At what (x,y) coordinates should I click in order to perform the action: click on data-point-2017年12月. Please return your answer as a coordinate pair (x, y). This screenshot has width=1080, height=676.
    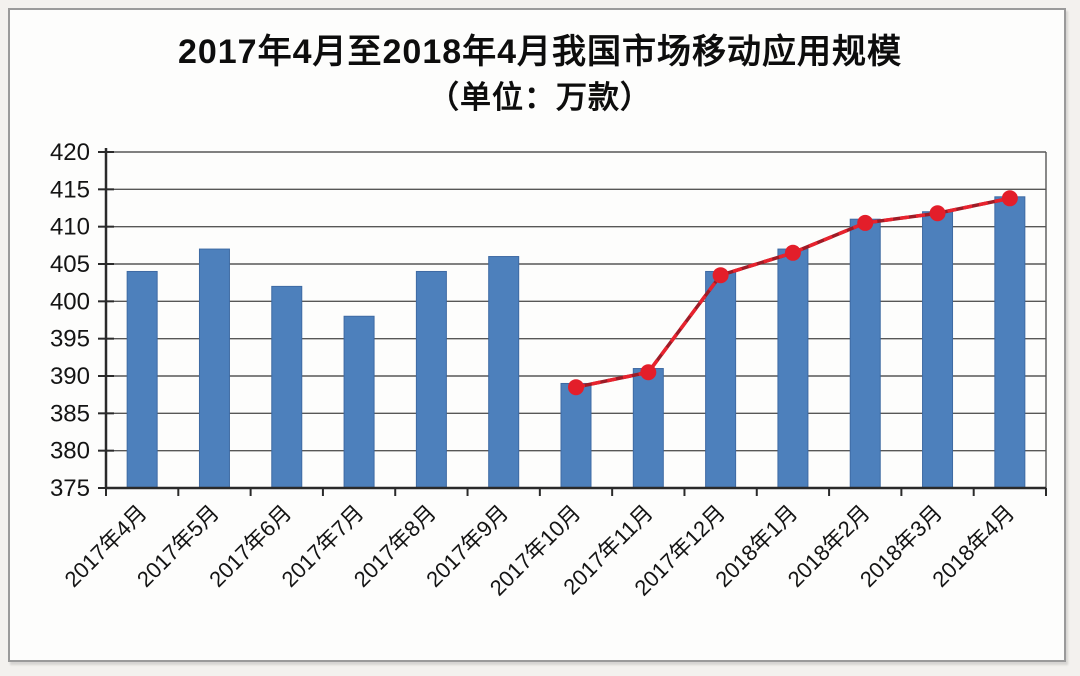
    Looking at the image, I should click on (720, 275).